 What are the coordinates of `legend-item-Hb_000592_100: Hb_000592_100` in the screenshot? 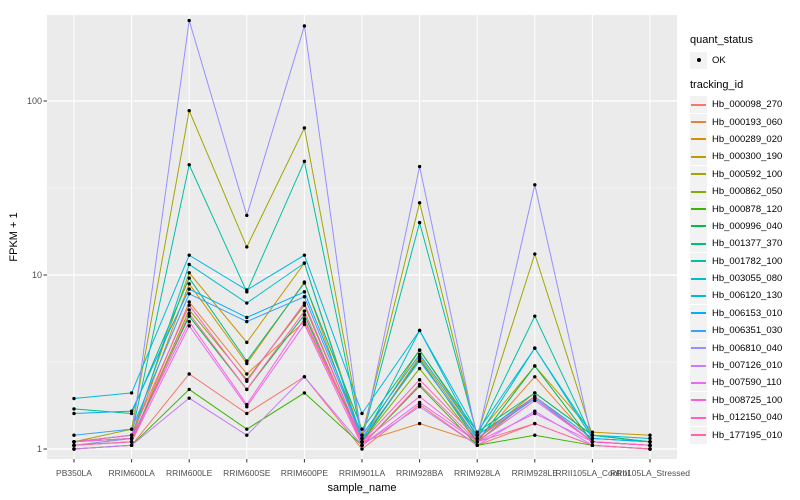 It's located at (744, 174).